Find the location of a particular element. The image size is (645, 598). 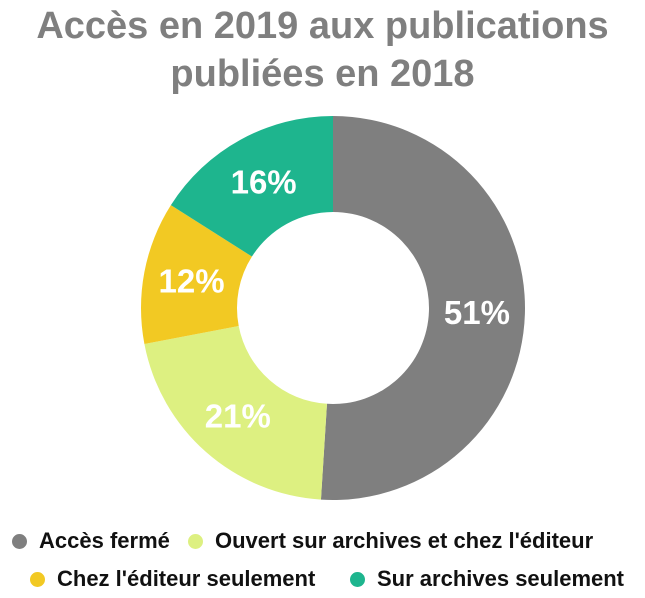

legend-item-sur-archives-seulement: Sur archives seulement is located at coordinates (487, 579).